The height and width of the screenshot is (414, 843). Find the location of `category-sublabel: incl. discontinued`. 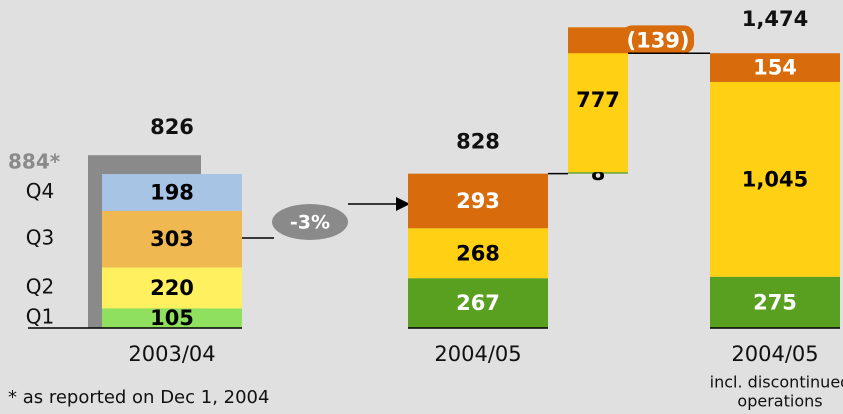

category-sublabel: incl. discontinued is located at coordinates (776, 382).